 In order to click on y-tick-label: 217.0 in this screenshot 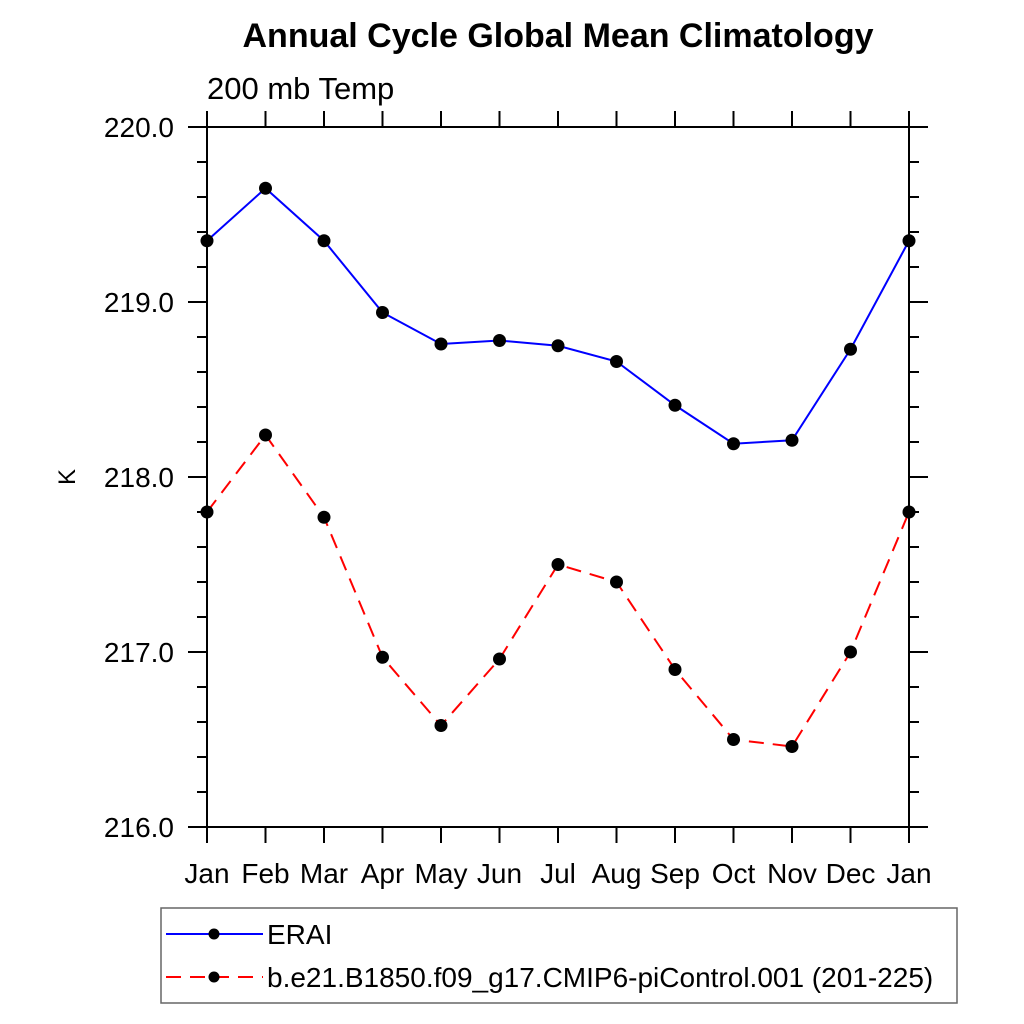, I will do `click(139, 652)`.